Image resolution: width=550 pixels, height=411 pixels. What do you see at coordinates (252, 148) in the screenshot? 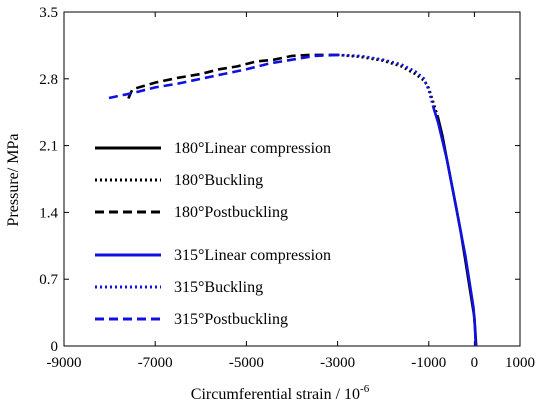
I see `legend-label-180deg-linear-compression: 180°Linear compression` at bounding box center [252, 148].